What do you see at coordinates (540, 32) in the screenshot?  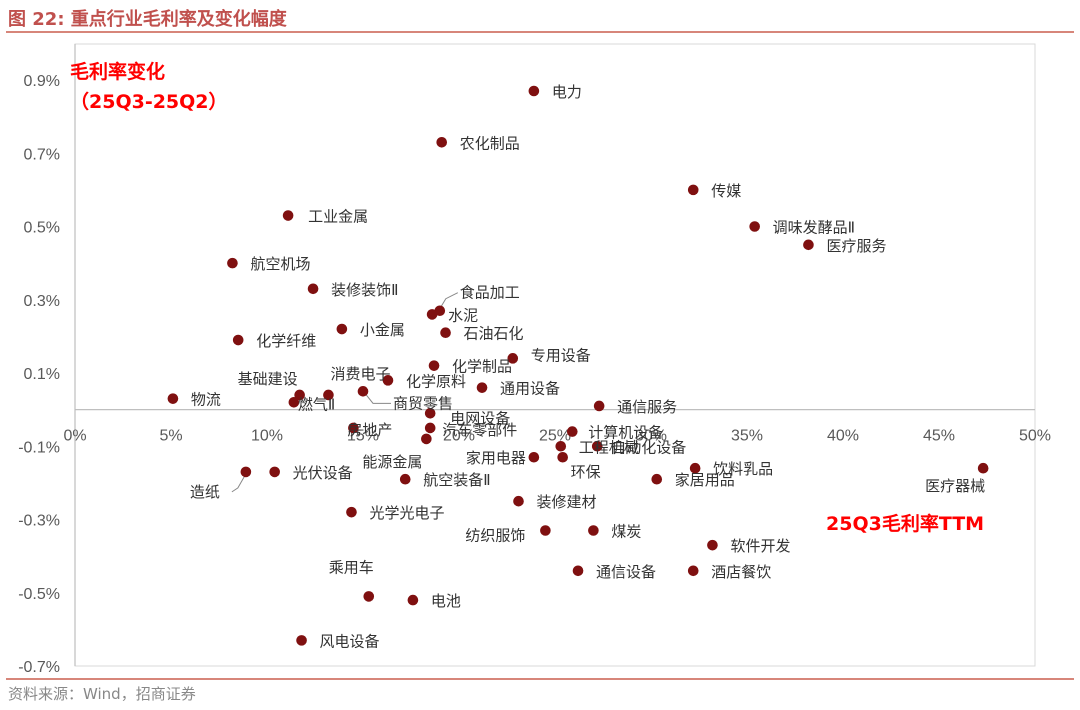 I see `title-divider` at bounding box center [540, 32].